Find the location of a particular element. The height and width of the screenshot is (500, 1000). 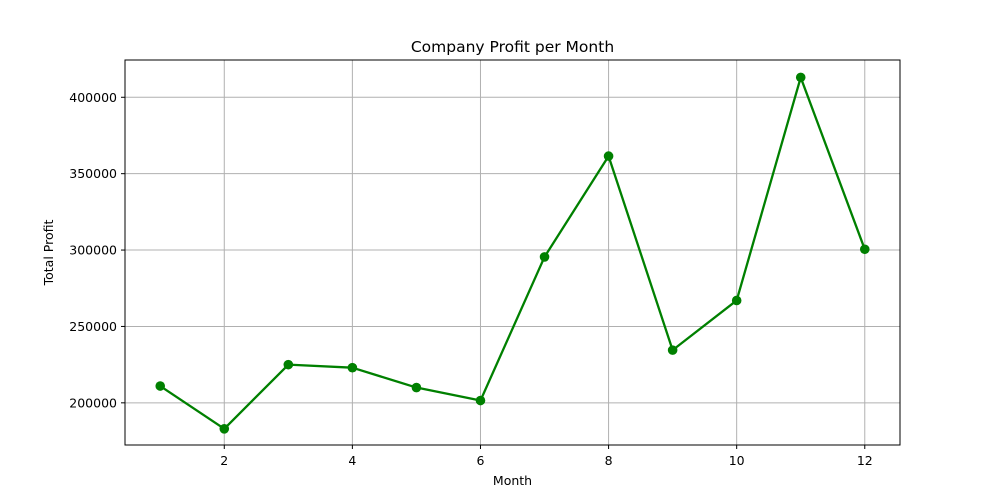

chart-title: Company Profit per Month is located at coordinates (512, 47).